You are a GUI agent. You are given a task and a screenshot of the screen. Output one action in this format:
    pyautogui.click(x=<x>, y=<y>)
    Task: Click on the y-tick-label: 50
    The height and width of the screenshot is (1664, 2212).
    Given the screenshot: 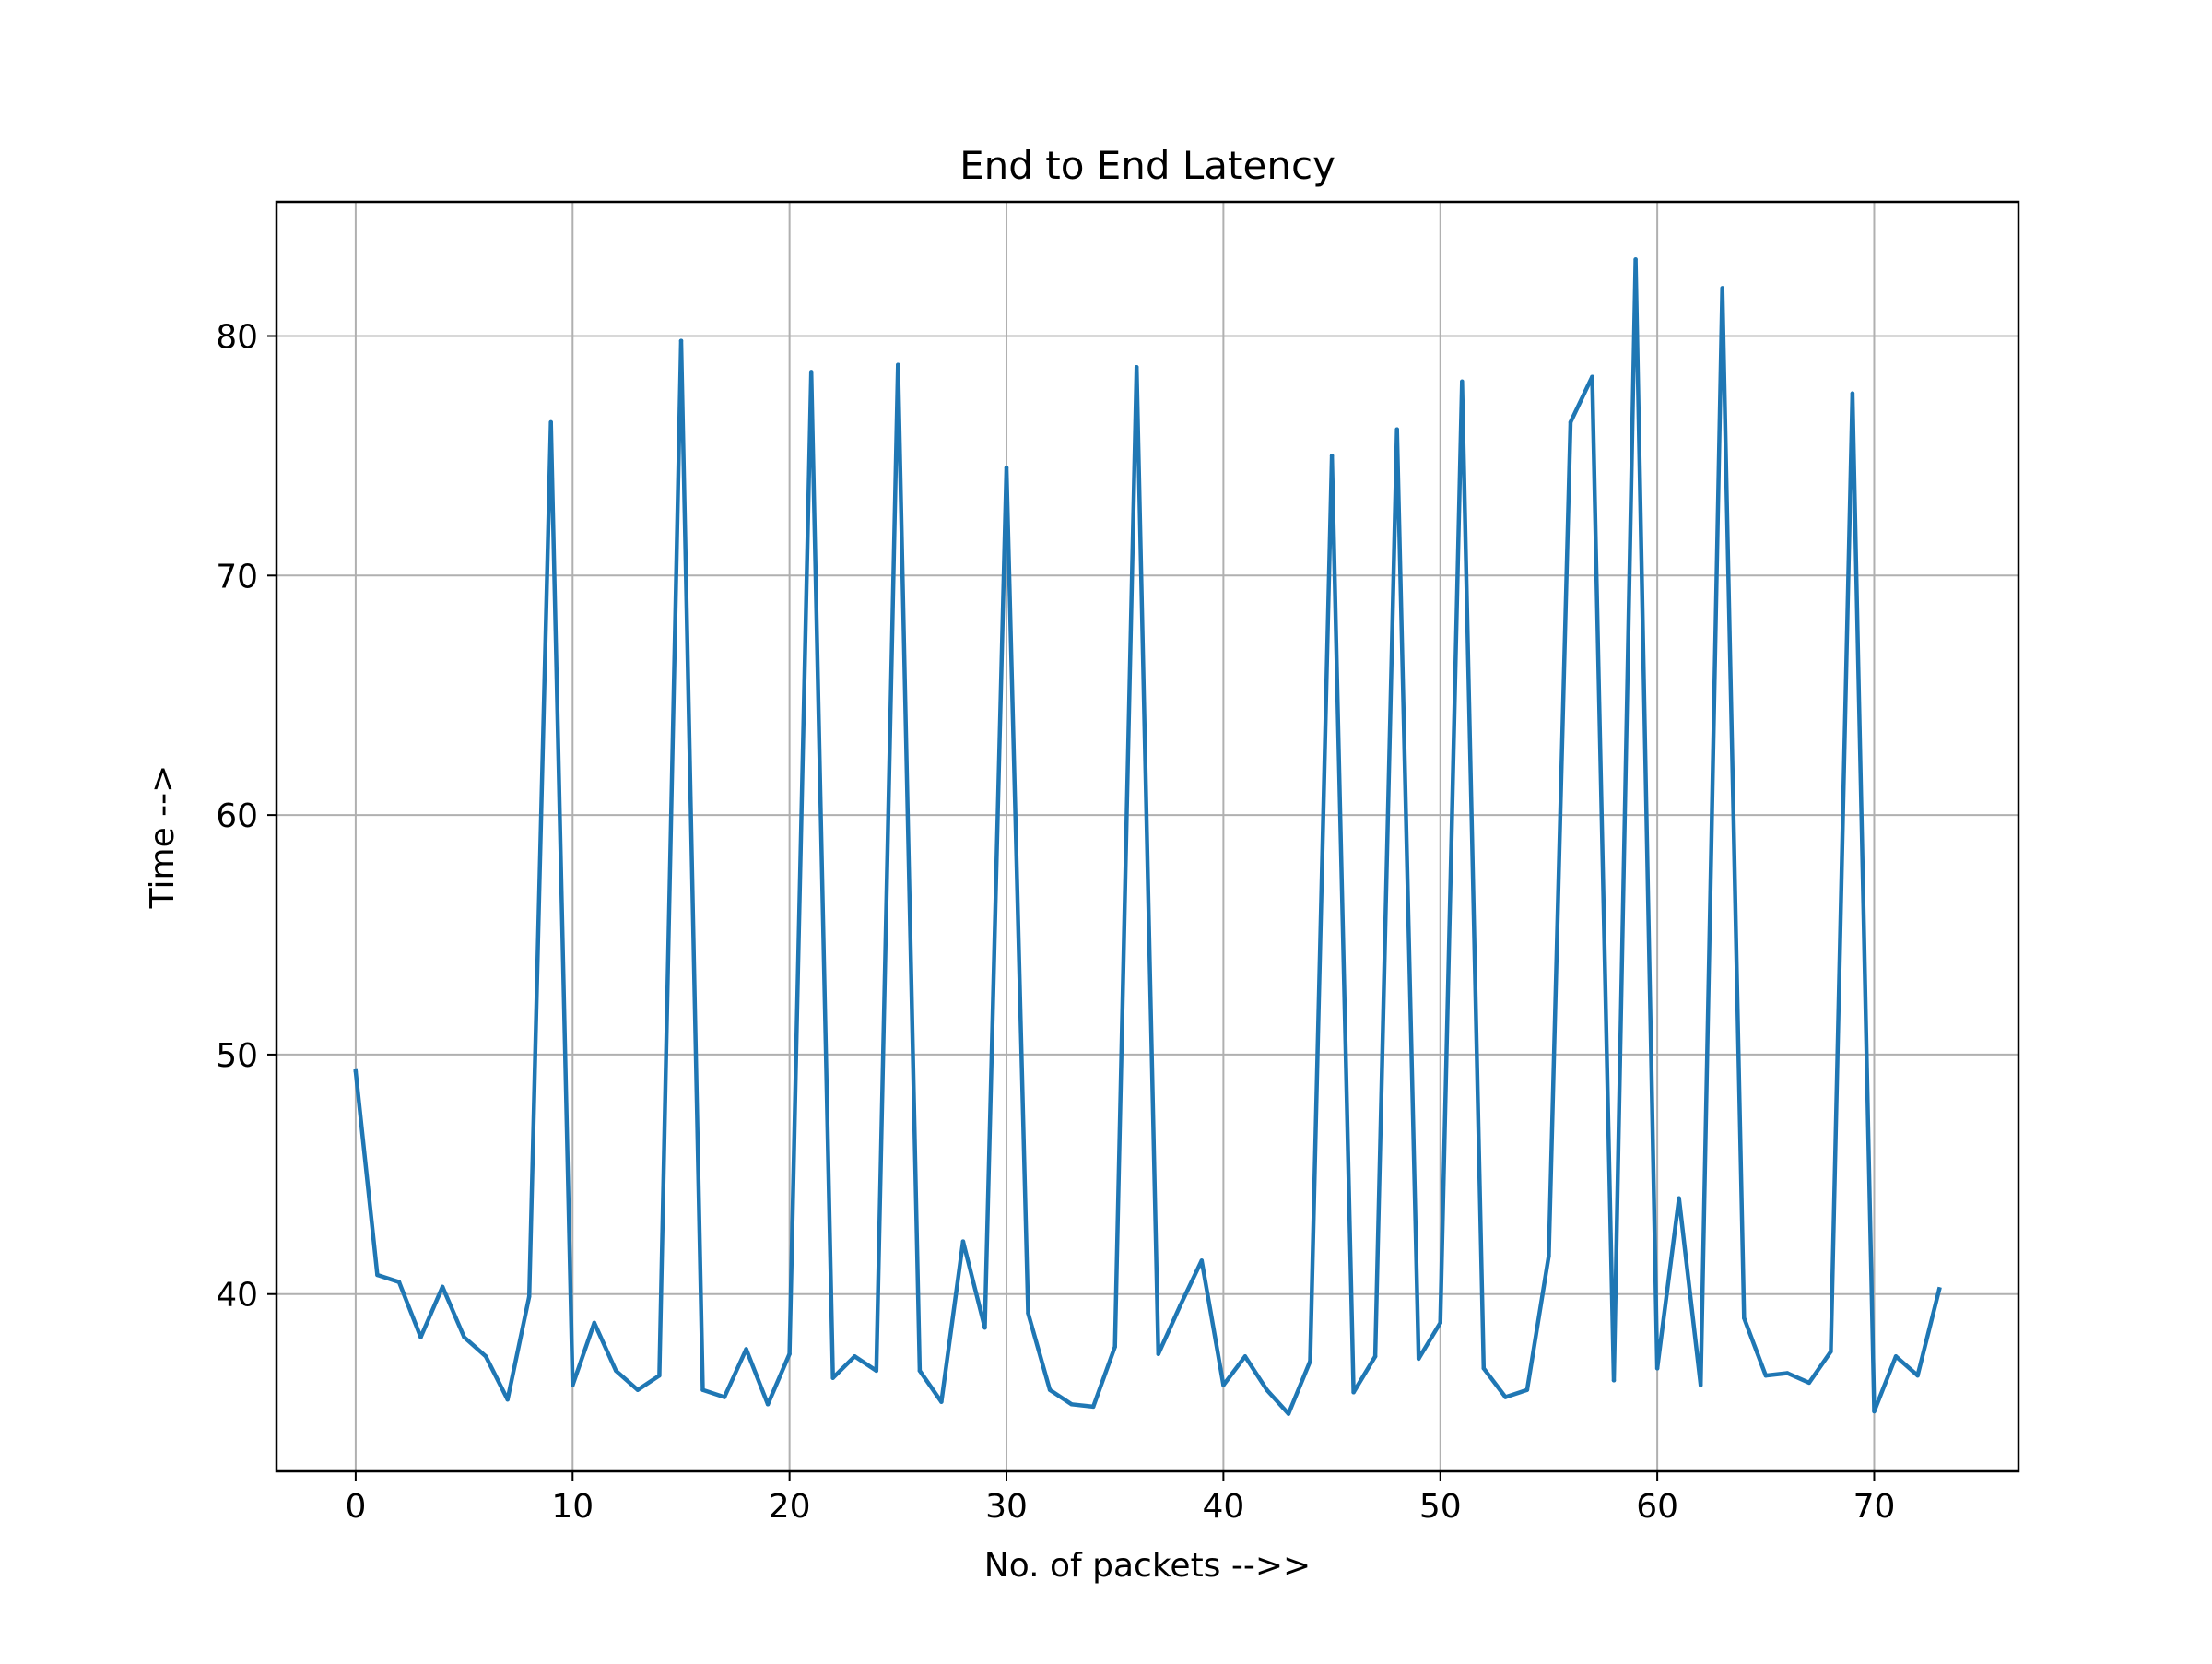 What is the action you would take?
    pyautogui.click(x=237, y=1056)
    